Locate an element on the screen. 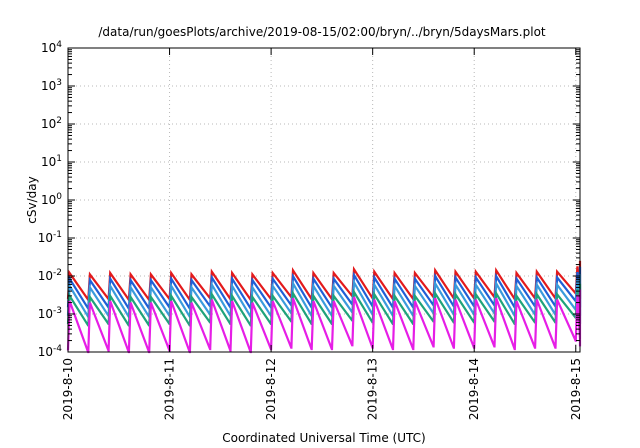 The height and width of the screenshot is (448, 640). y-tick-label: 101 is located at coordinates (51, 161).